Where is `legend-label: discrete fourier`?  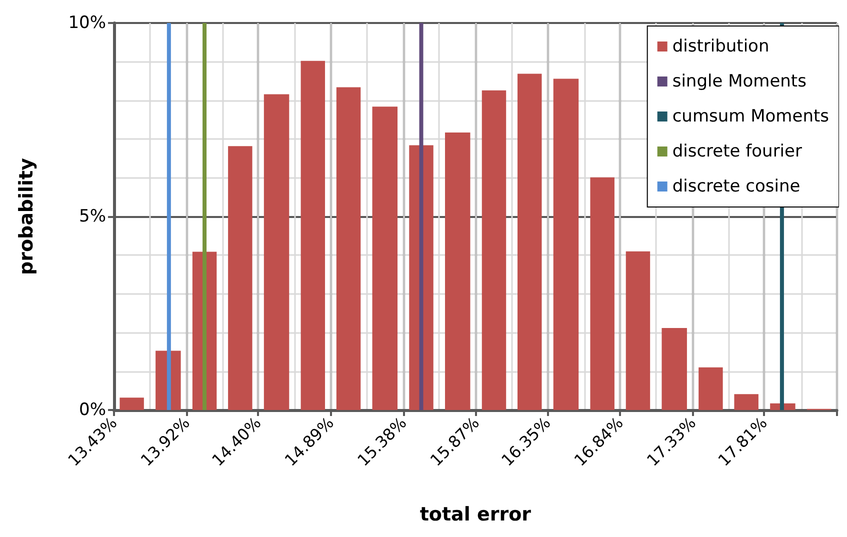 legend-label: discrete fourier is located at coordinates (737, 152).